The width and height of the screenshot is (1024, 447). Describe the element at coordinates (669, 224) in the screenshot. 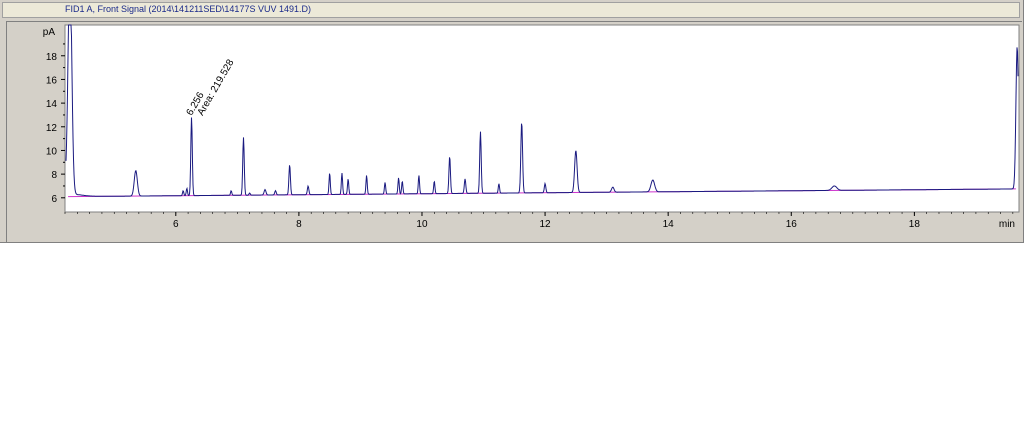

I see `x-tick-label: 14` at that location.